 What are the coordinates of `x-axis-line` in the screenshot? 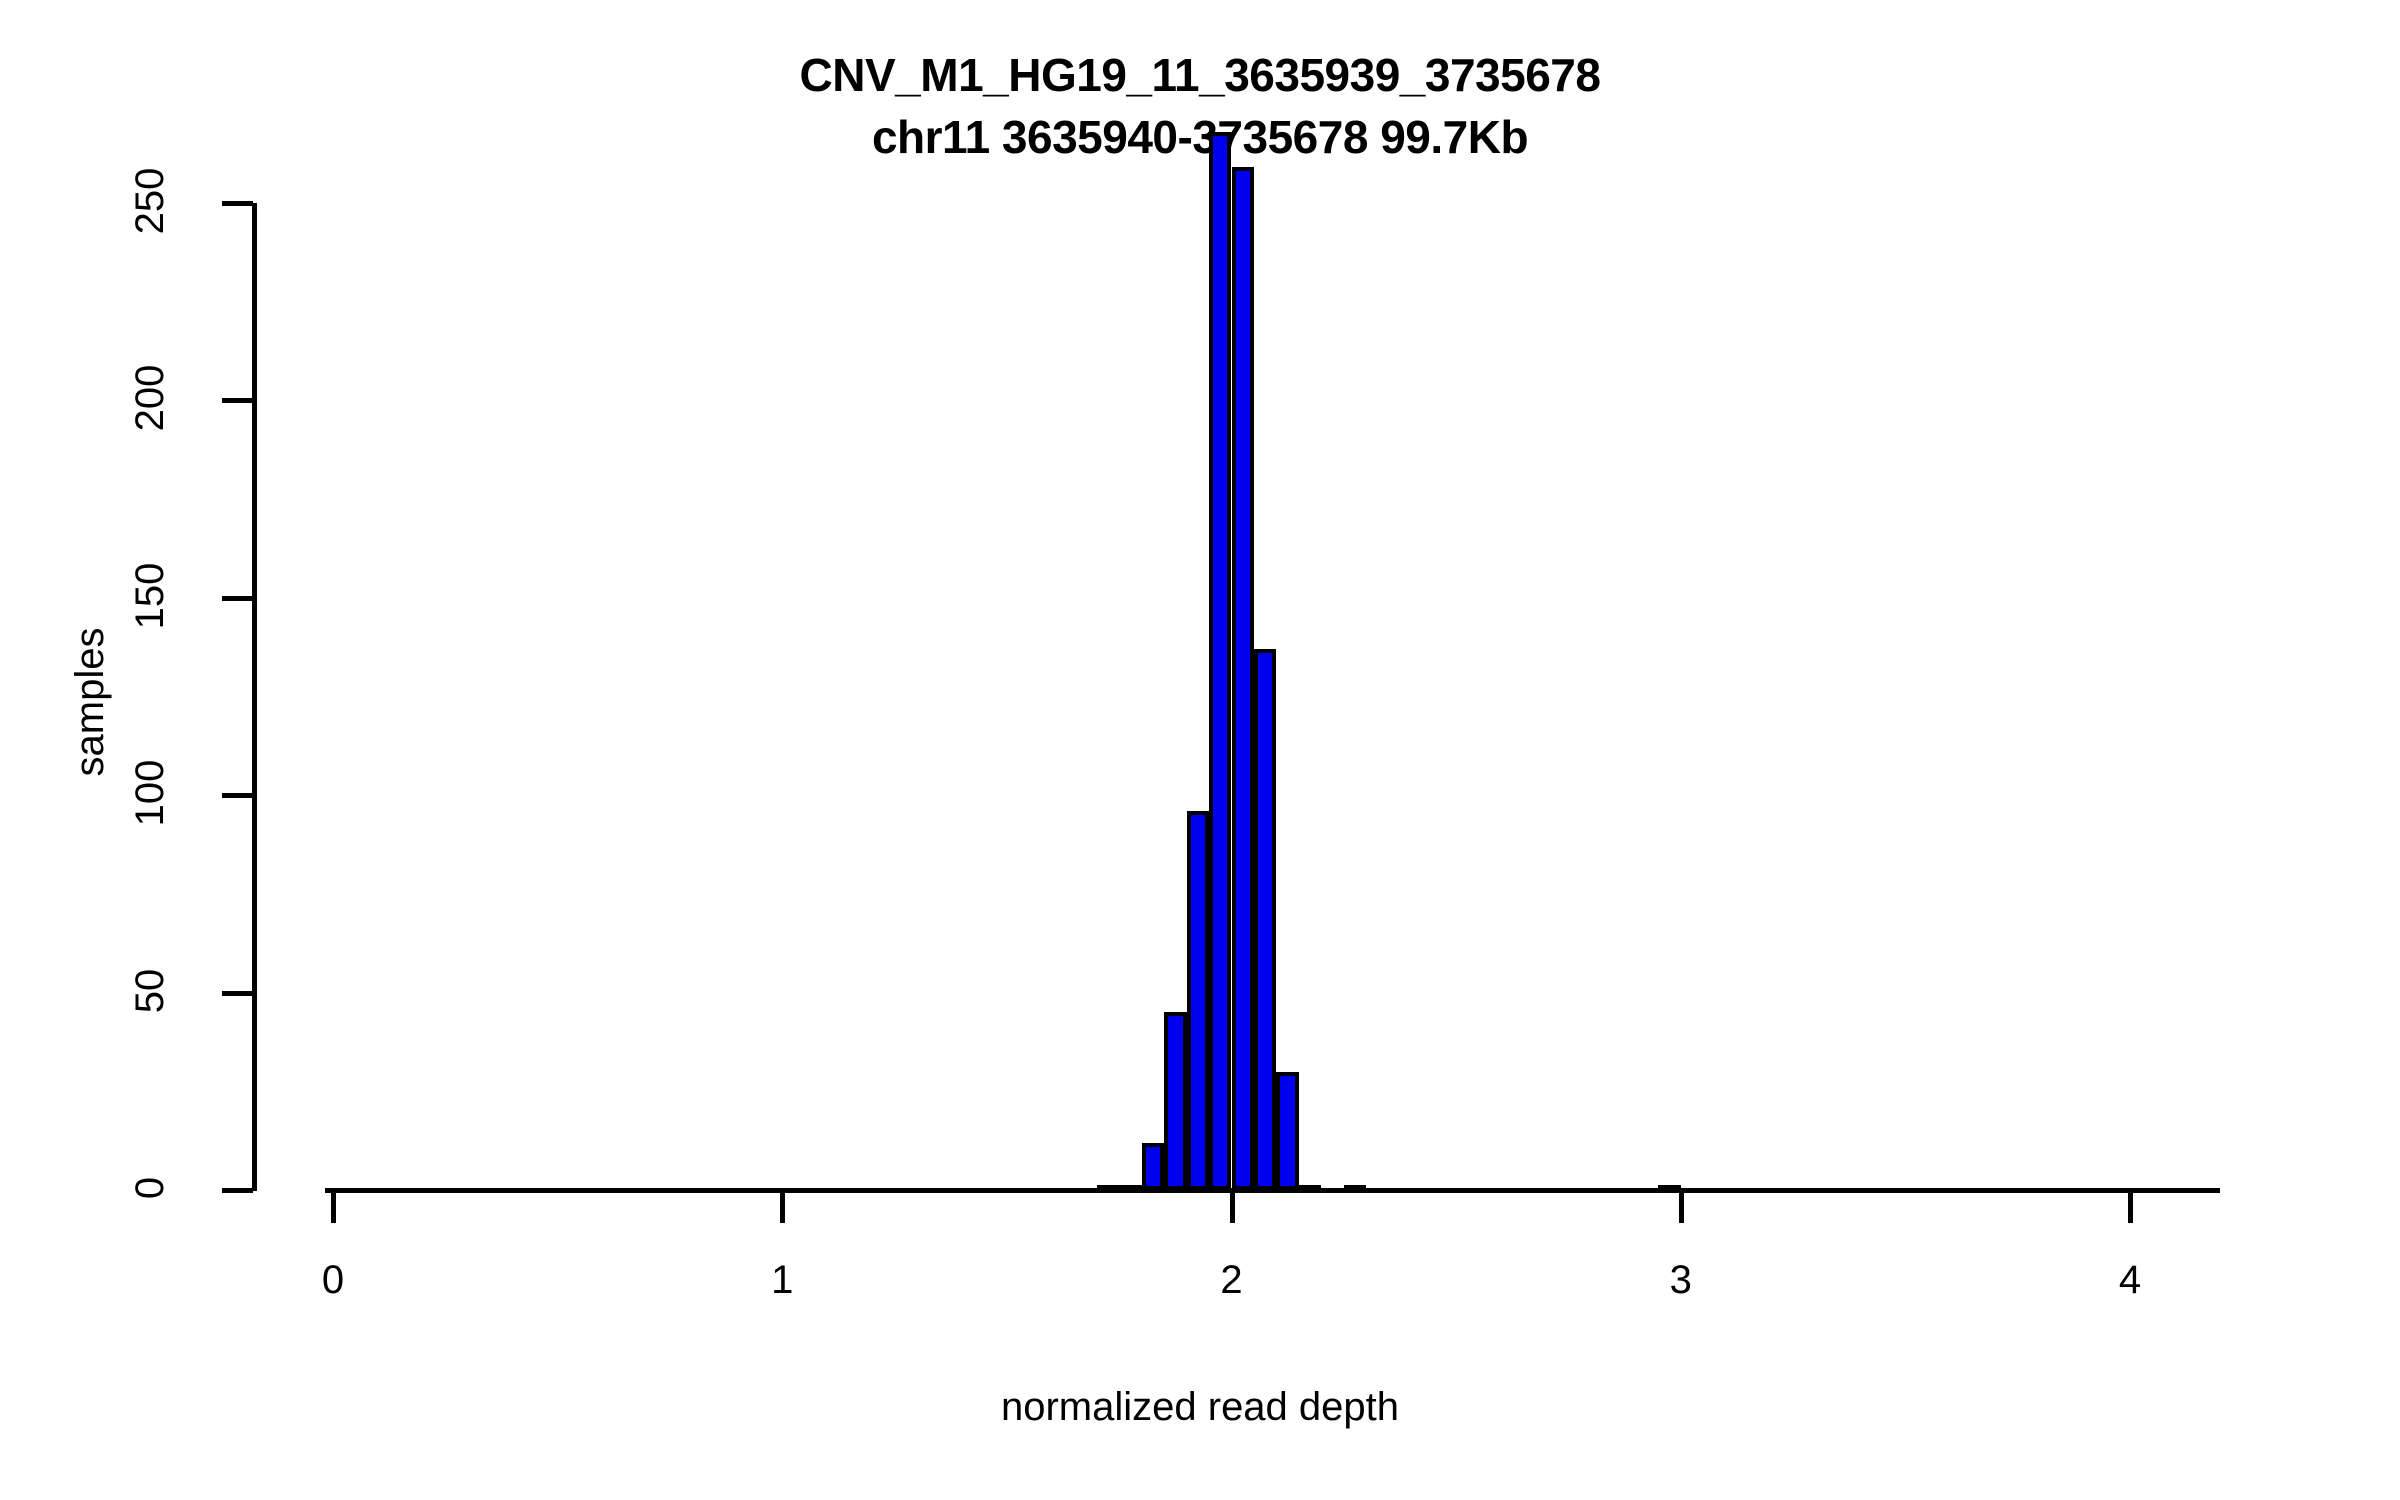 It's located at (1272, 1190).